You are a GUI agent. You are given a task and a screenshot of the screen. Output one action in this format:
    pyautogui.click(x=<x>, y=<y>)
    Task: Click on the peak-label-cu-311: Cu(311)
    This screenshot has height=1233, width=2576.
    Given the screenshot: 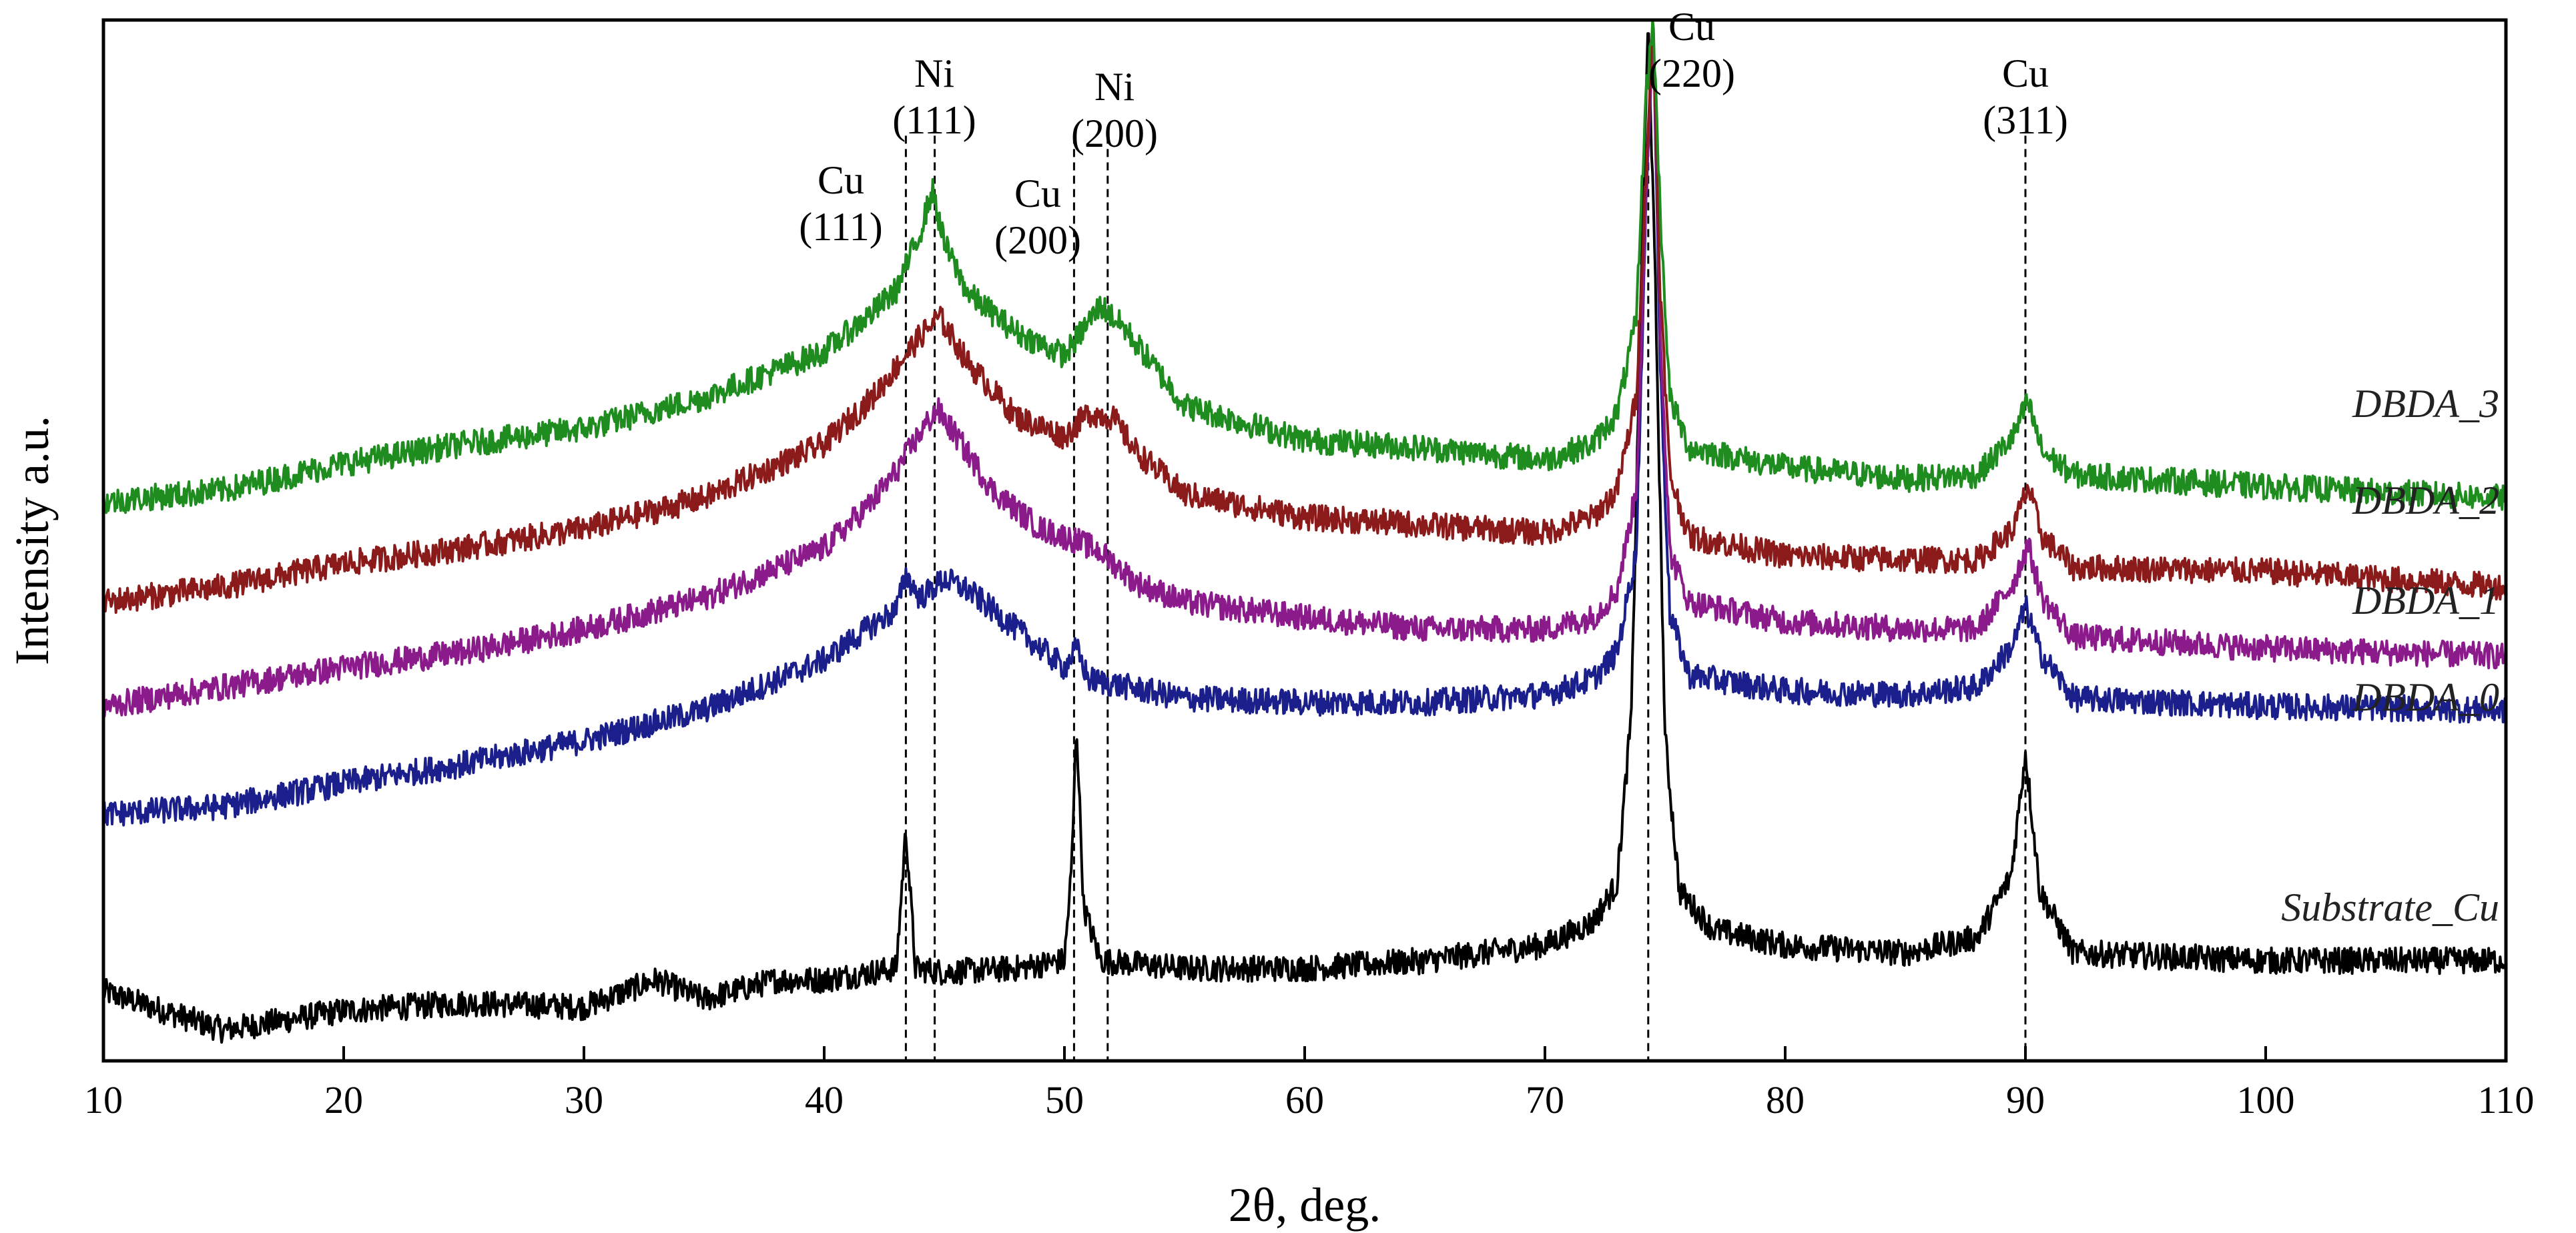 What is the action you would take?
    pyautogui.click(x=2025, y=97)
    